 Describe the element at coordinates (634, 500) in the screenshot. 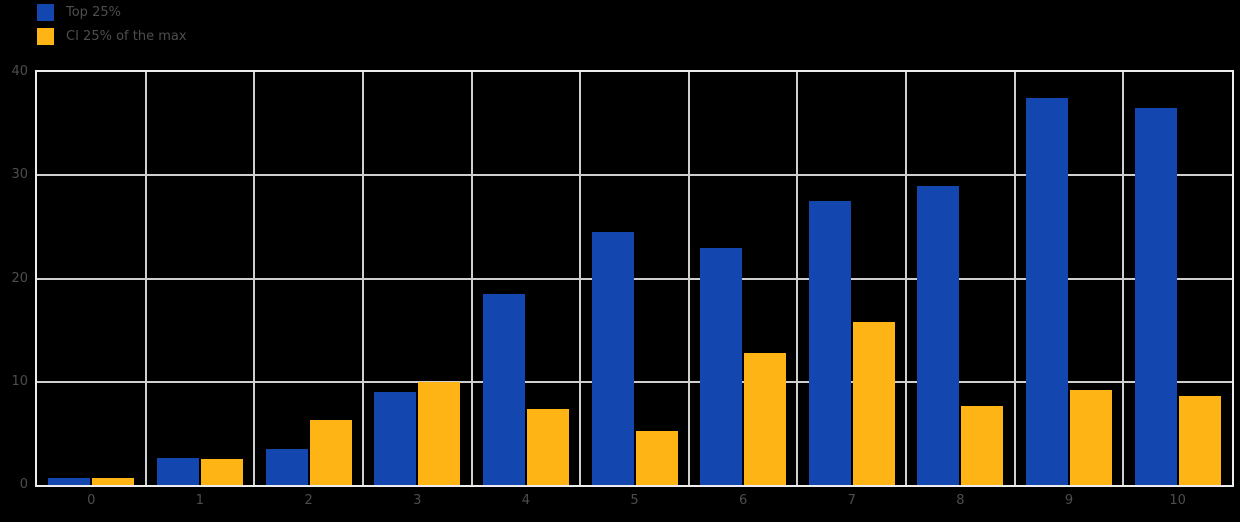

I see `x-tick-label: 5` at that location.